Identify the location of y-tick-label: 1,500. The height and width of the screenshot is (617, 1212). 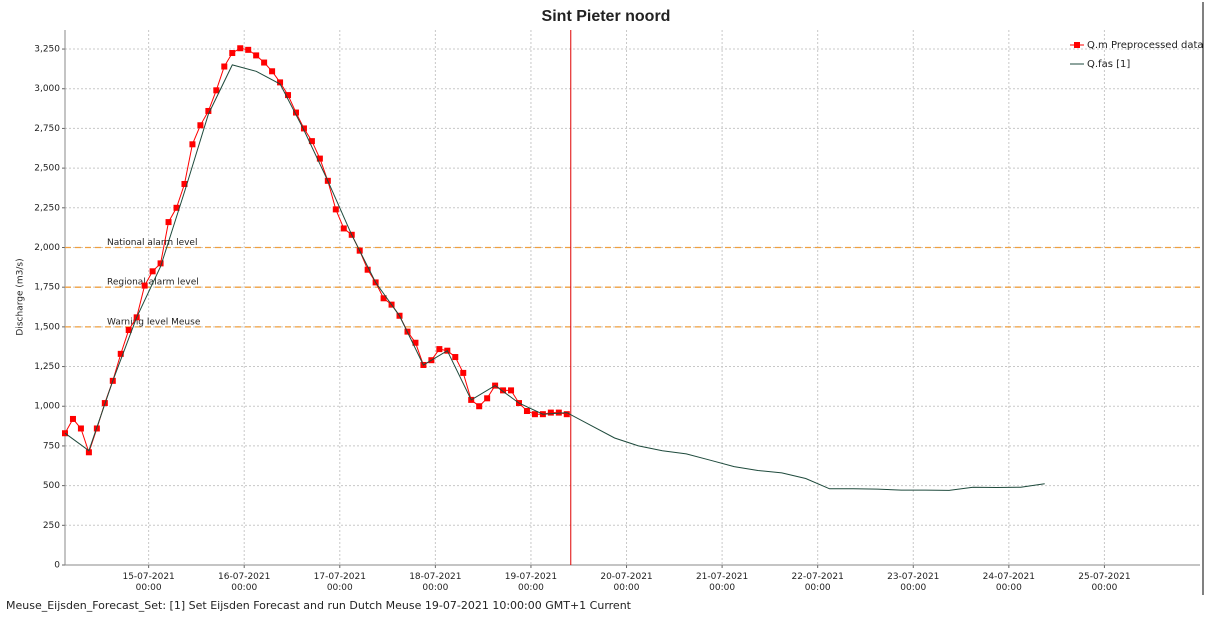
(47, 327).